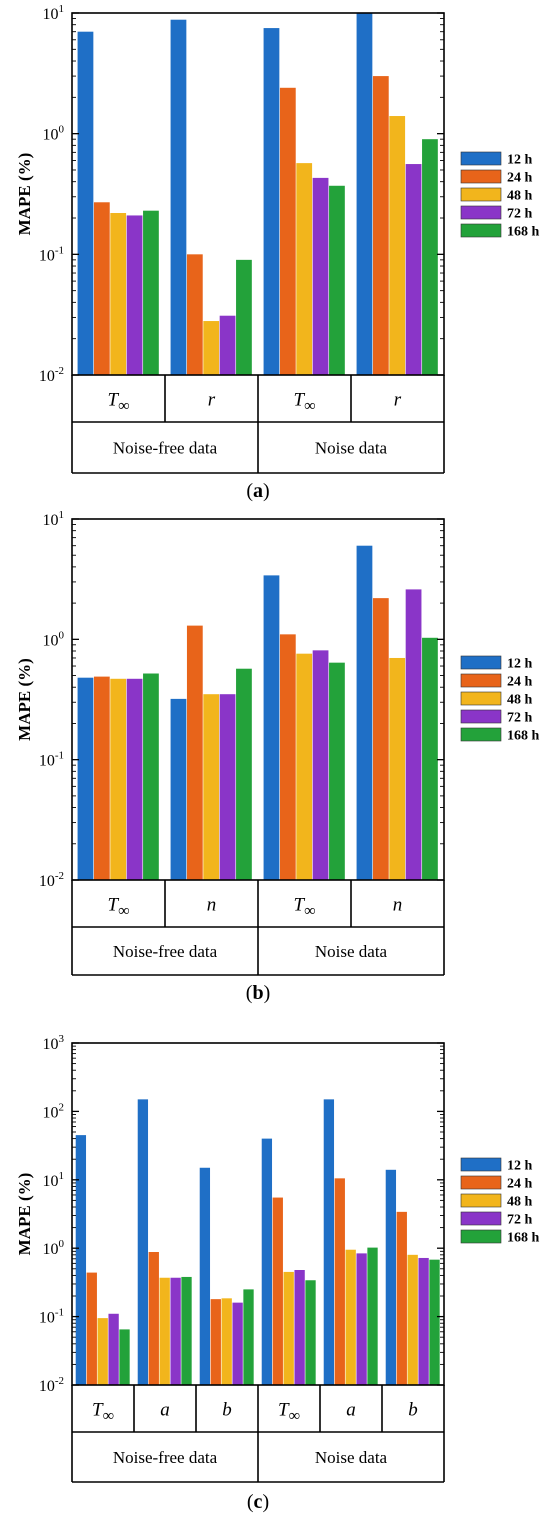 Image resolution: width=550 pixels, height=1518 pixels. What do you see at coordinates (413, 269) in the screenshot?
I see `bar-72h-r4` at bounding box center [413, 269].